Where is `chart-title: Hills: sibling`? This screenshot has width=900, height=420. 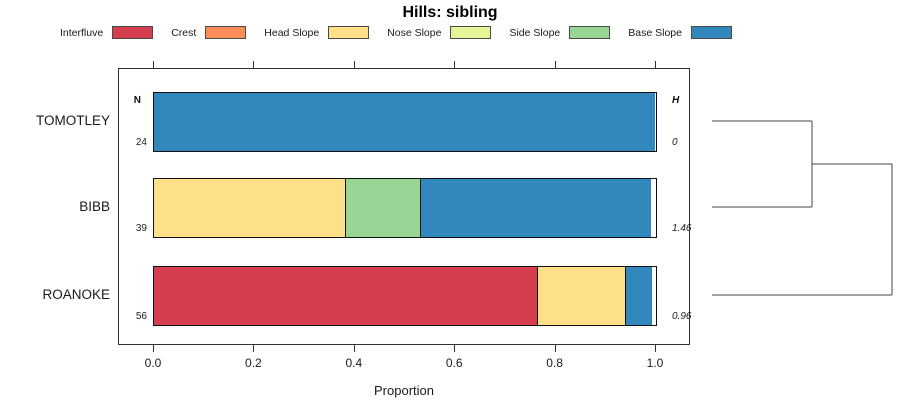
chart-title: Hills: sibling is located at coordinates (450, 12).